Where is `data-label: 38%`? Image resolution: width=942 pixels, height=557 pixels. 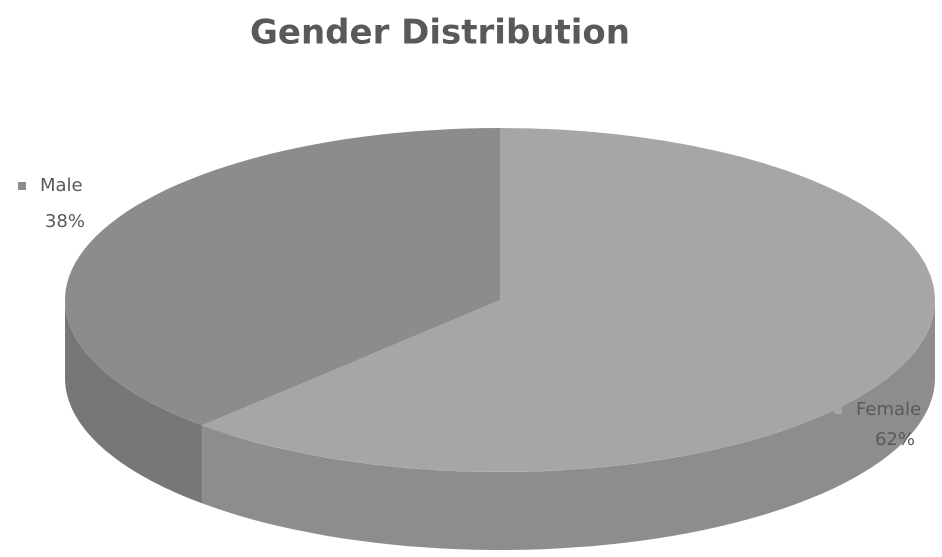
data-label: 38% is located at coordinates (65, 221).